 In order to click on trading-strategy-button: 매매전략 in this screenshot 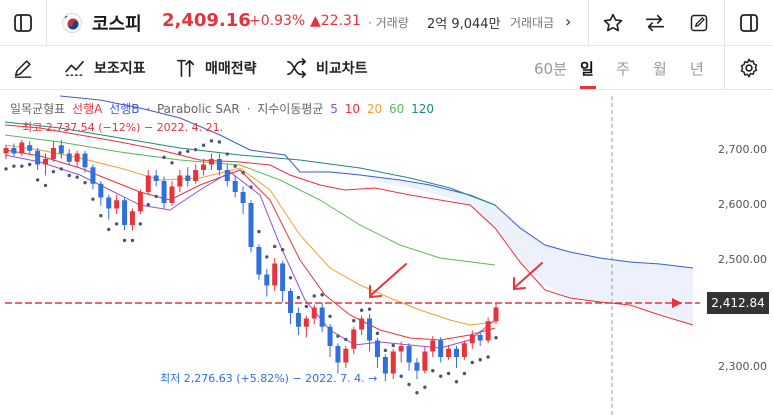, I will do `click(216, 68)`.